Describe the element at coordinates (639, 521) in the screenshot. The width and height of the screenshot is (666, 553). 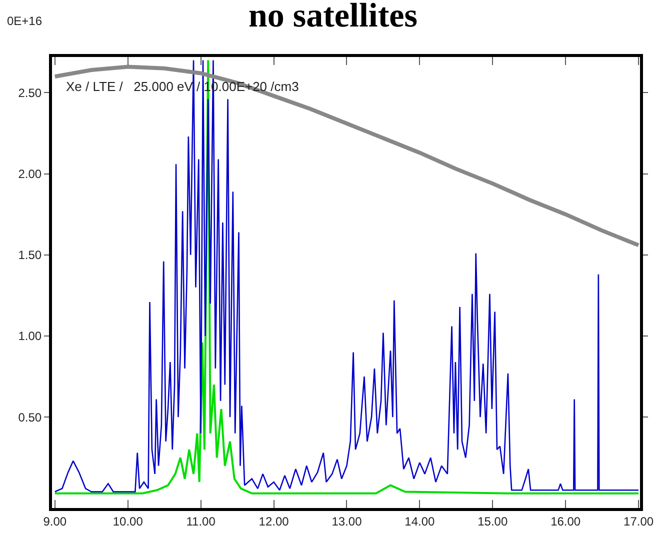
I see `x-tick-label: 17.00` at that location.